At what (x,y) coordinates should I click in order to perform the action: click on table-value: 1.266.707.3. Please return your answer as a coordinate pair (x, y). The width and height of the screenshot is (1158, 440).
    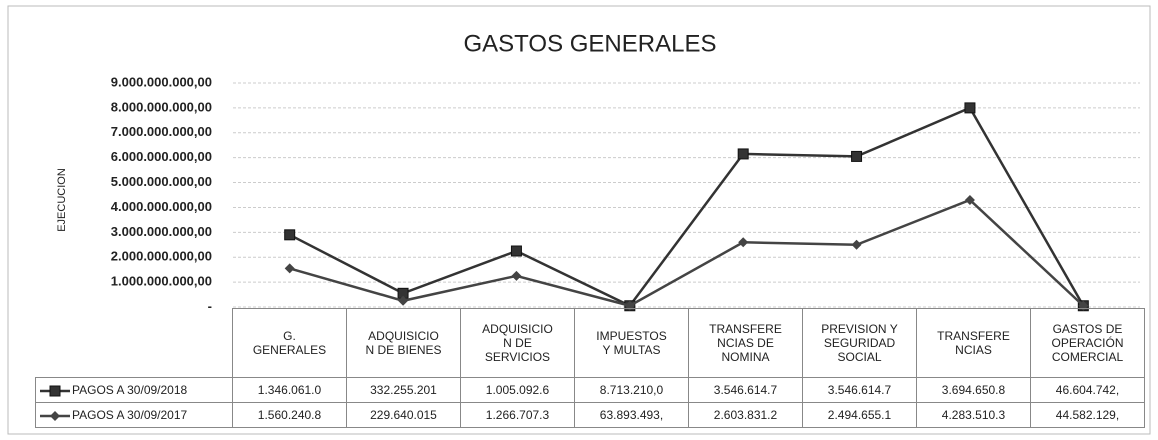
    Looking at the image, I should click on (517, 415).